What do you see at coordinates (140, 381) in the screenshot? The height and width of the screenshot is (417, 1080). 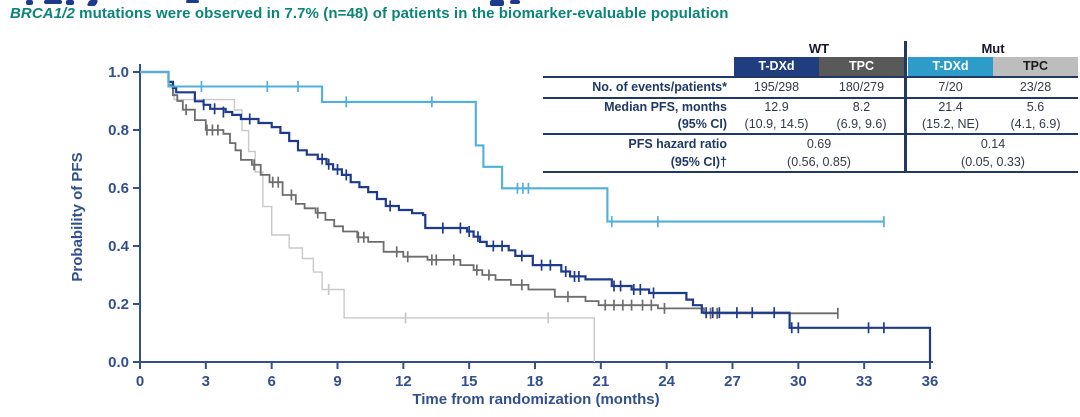 I see `x-tick-label: 0` at bounding box center [140, 381].